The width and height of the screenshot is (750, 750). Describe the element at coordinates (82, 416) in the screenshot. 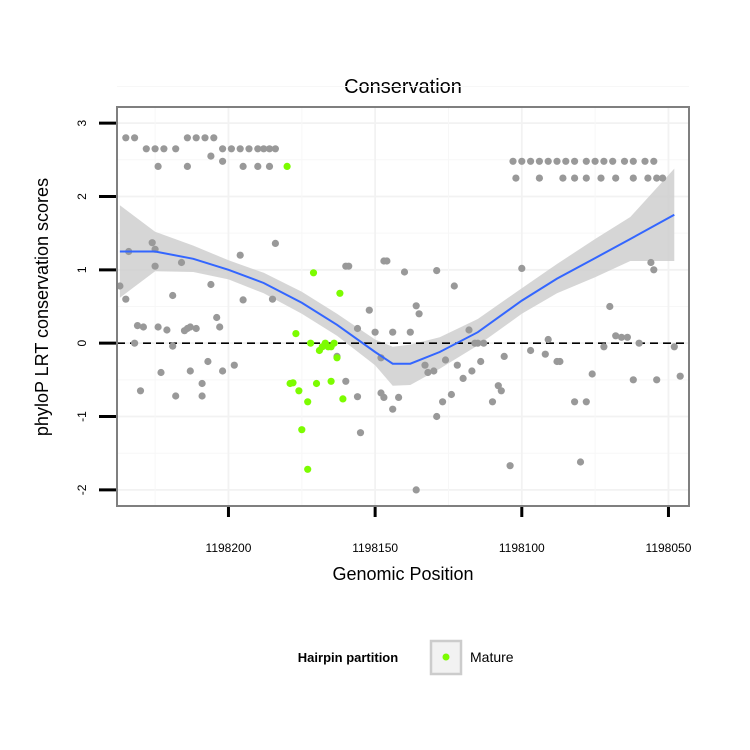

I see `y-tick-label: -1` at that location.